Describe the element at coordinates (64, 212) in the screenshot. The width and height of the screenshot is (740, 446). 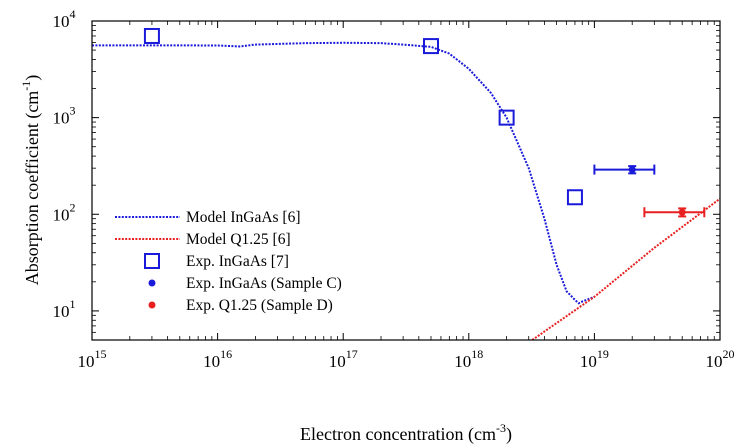
I see `y-tick-label: 10²` at that location.